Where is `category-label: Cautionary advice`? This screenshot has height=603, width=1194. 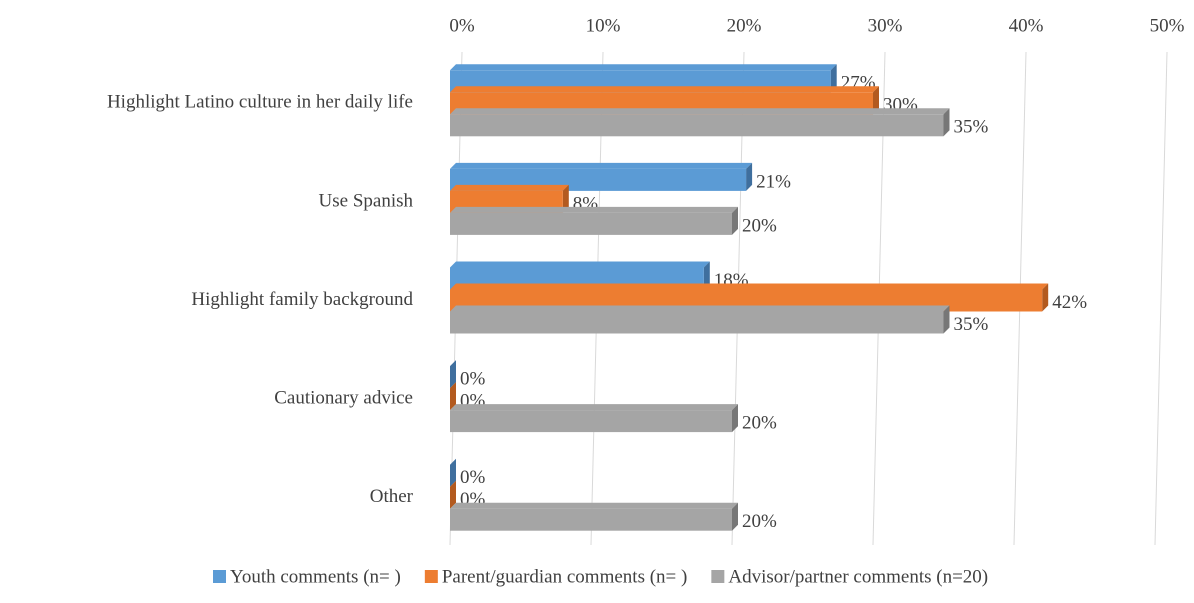
category-label: Cautionary advice is located at coordinates (343, 397).